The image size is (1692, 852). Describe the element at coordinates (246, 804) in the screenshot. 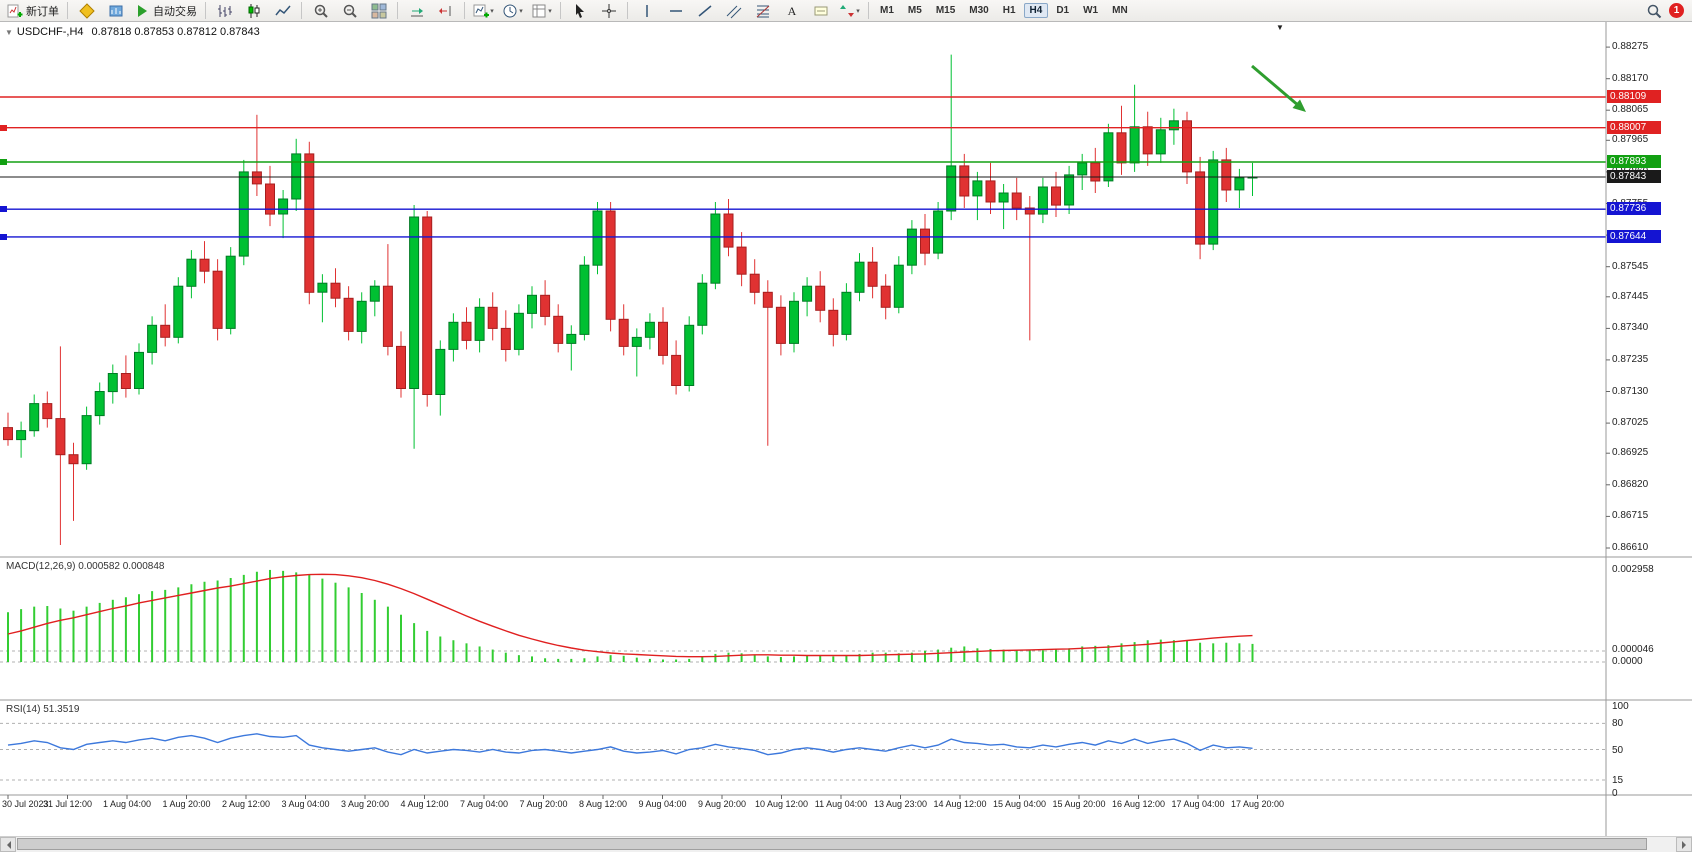

I see `time-label: 2 Aug 12:00` at that location.